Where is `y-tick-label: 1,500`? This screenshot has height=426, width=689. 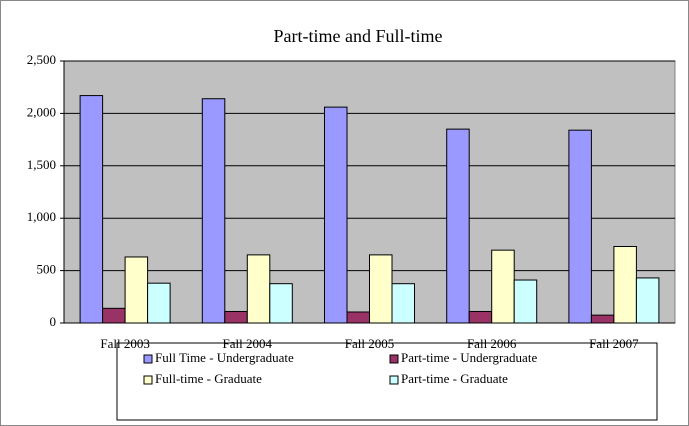 y-tick-label: 1,500 is located at coordinates (41, 164).